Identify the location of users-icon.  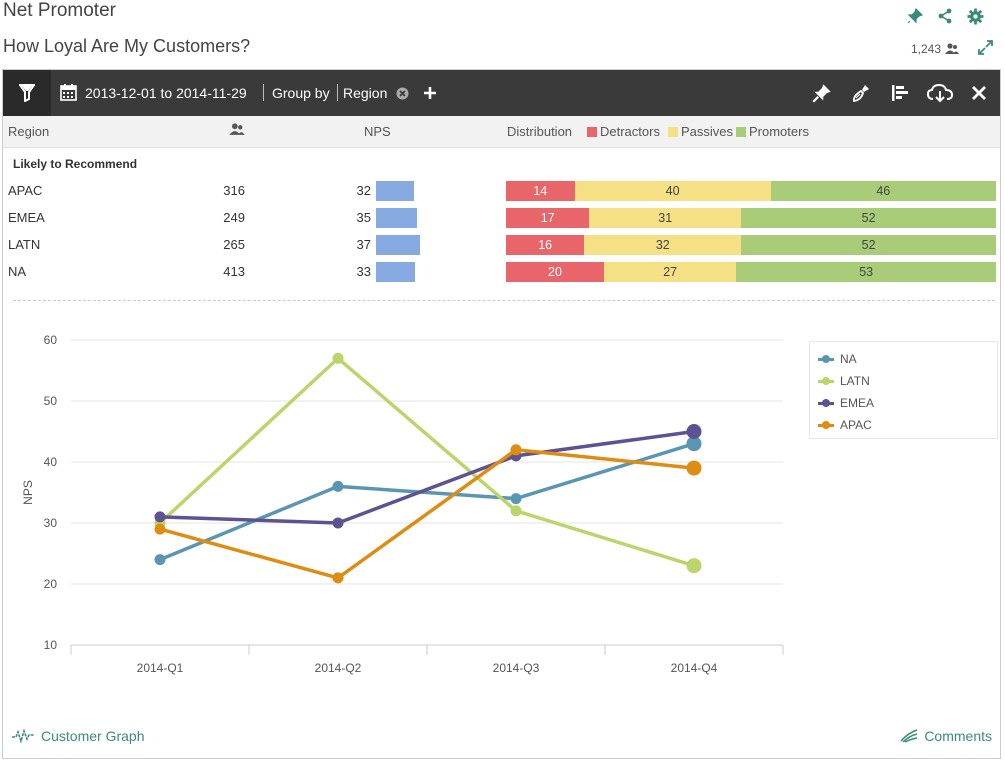
(237, 129).